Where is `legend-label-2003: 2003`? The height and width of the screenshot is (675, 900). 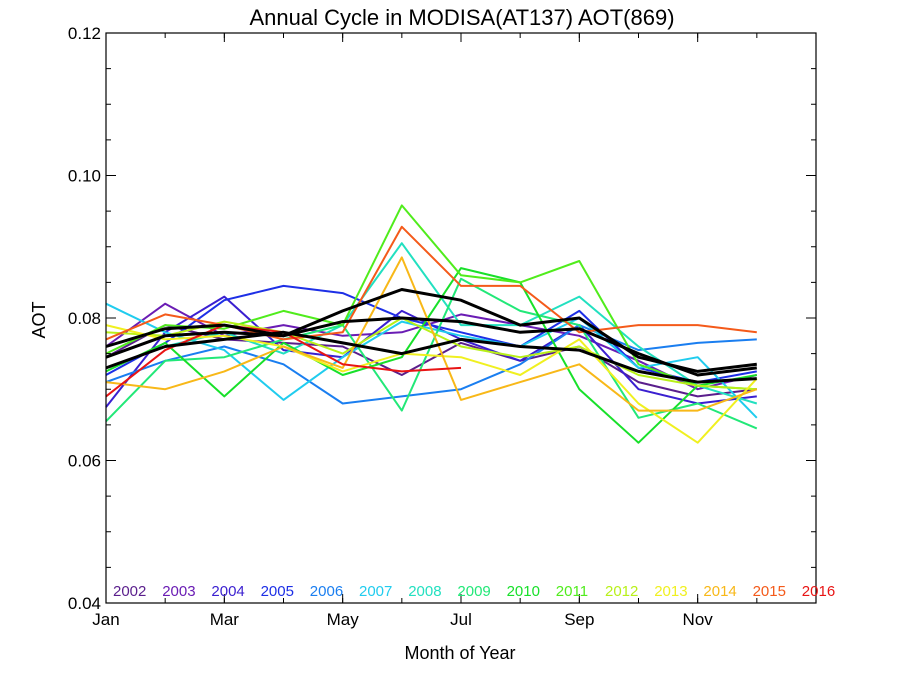 legend-label-2003: 2003 is located at coordinates (178, 591).